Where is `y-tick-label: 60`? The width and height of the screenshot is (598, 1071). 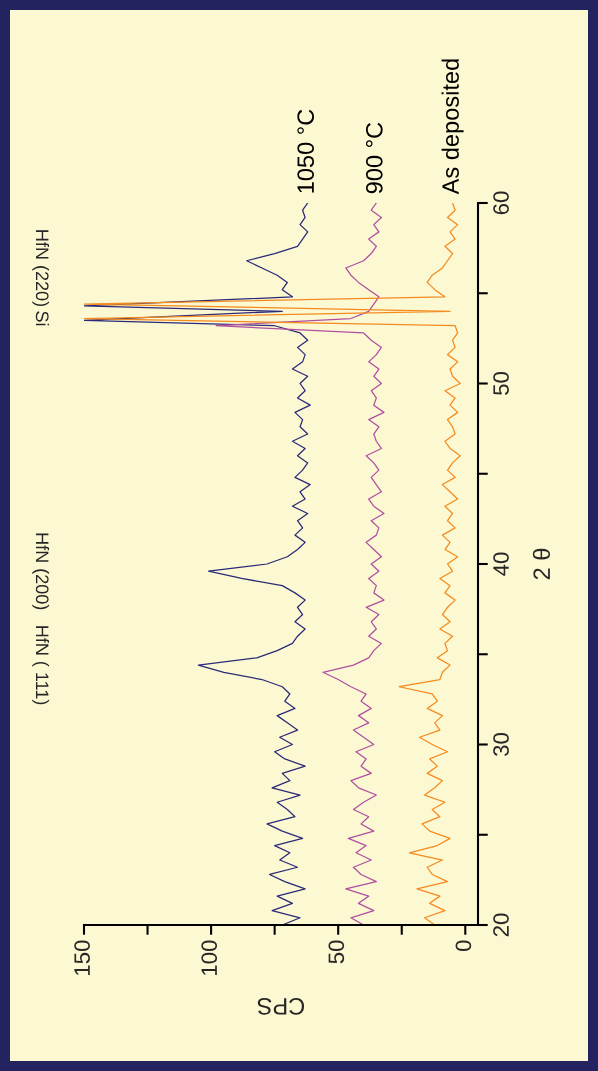 y-tick-label: 60 is located at coordinates (501, 203).